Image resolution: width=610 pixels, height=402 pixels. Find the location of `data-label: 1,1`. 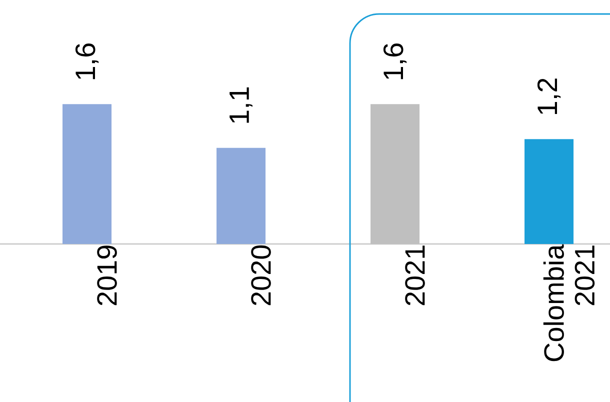

data-label: 1,1 is located at coordinates (241, 105).